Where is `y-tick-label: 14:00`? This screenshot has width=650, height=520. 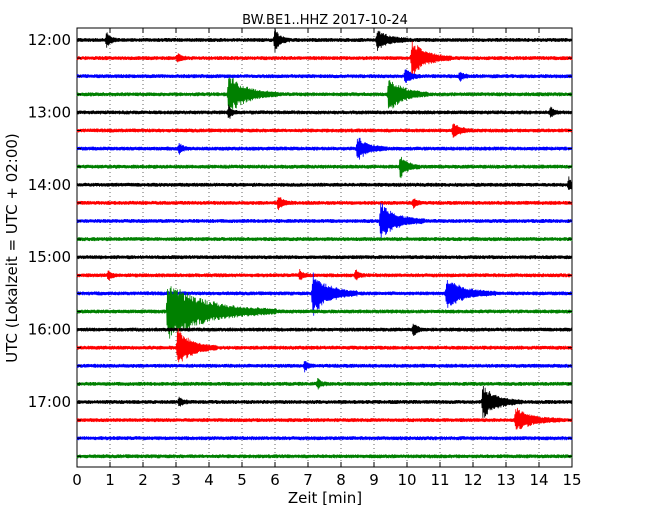
y-tick-label: 14:00 is located at coordinates (49, 185).